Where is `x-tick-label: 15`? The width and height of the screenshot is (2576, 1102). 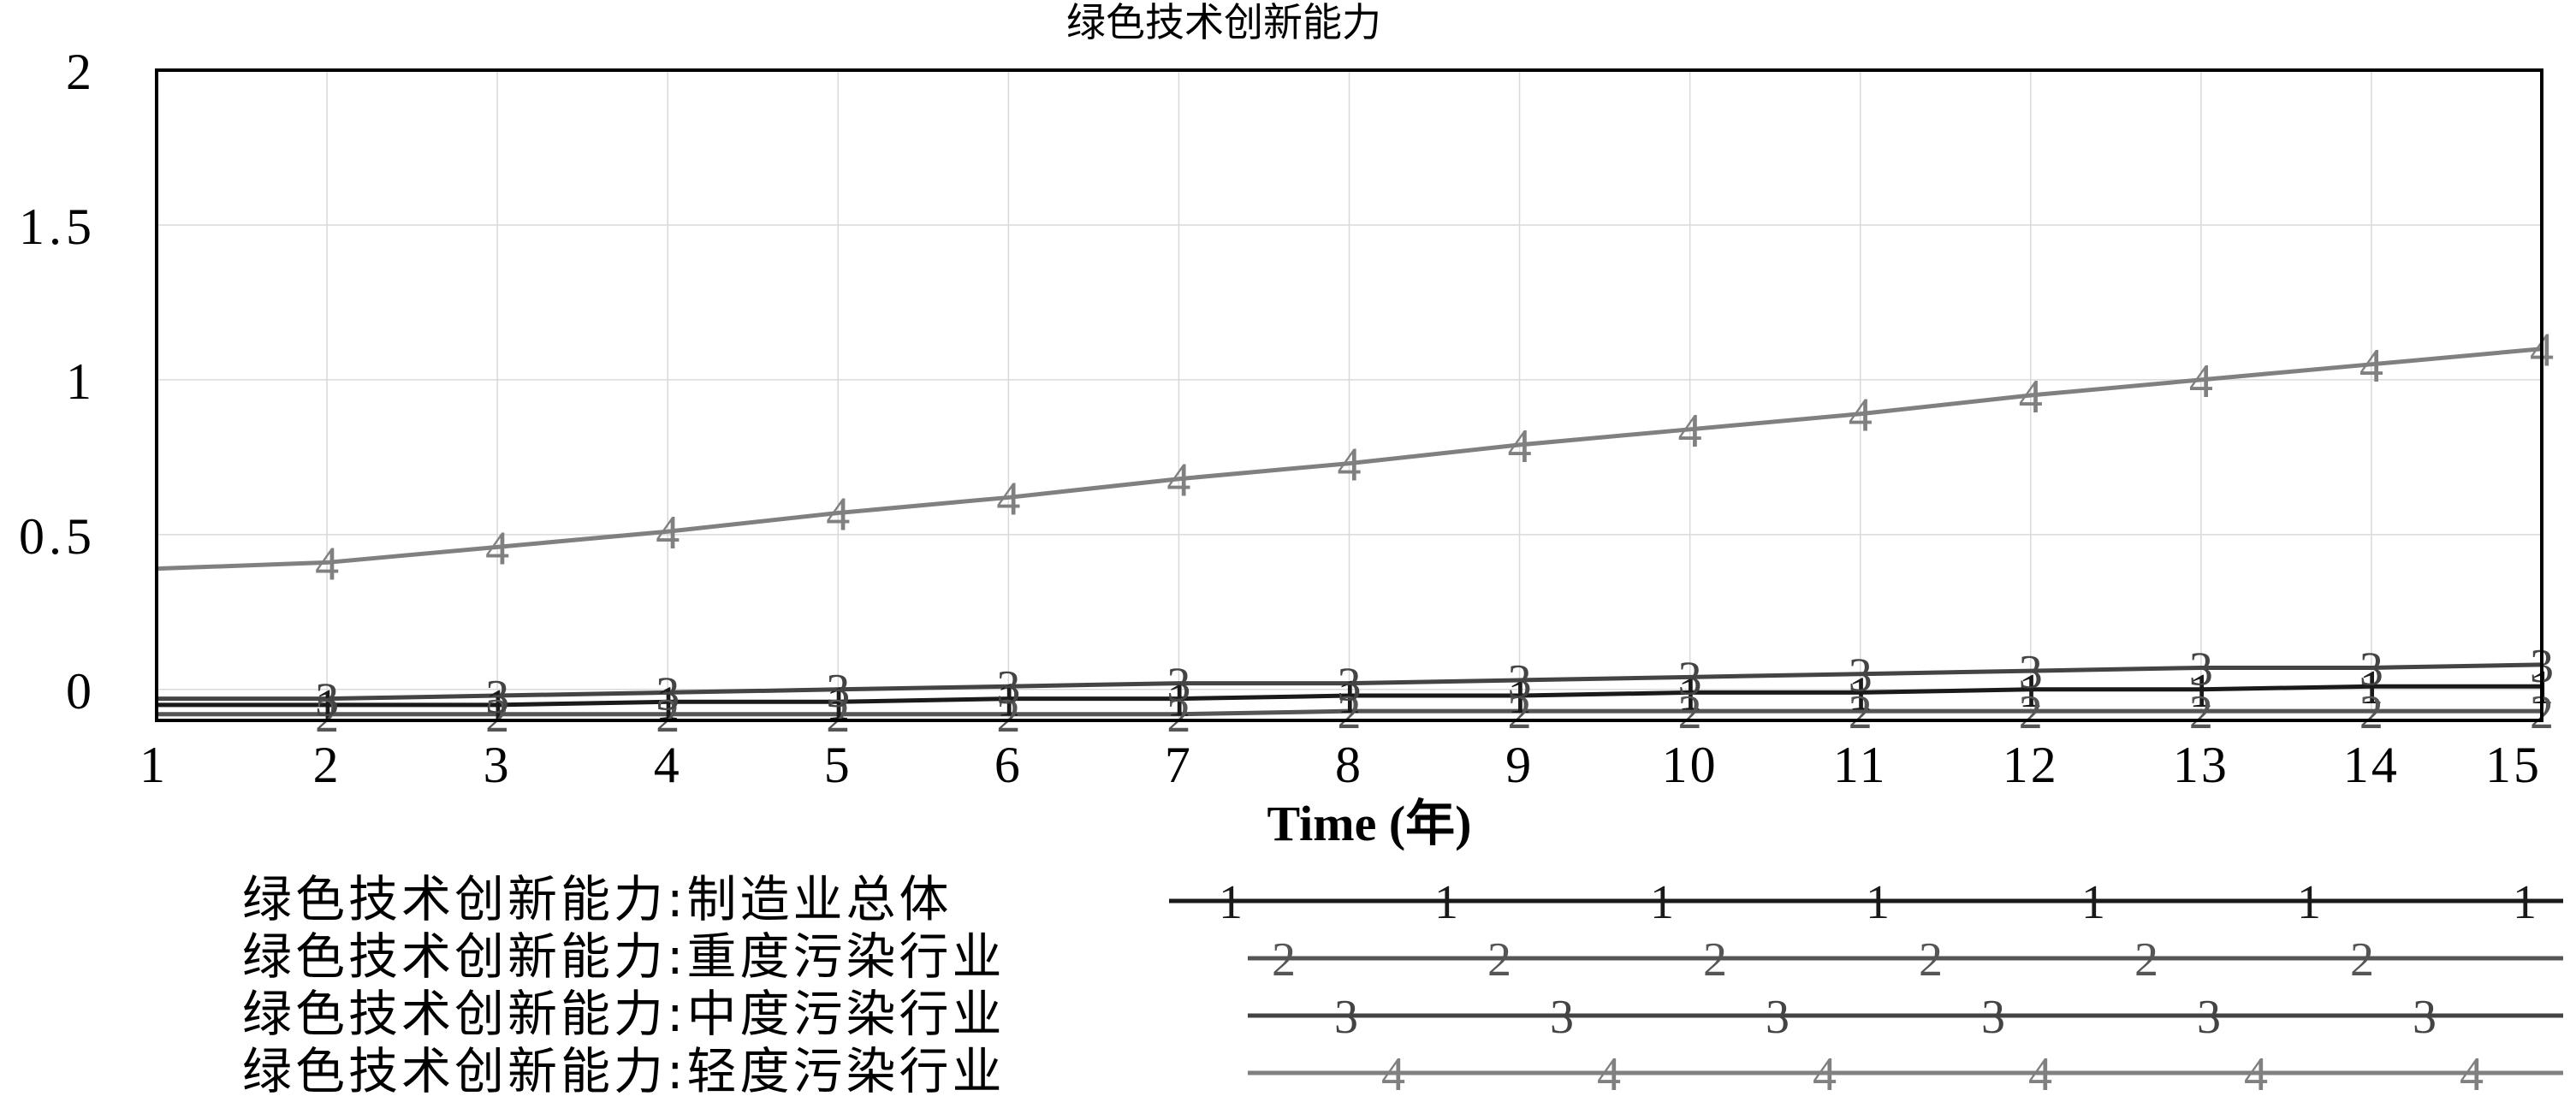
x-tick-label: 15 is located at coordinates (2513, 765).